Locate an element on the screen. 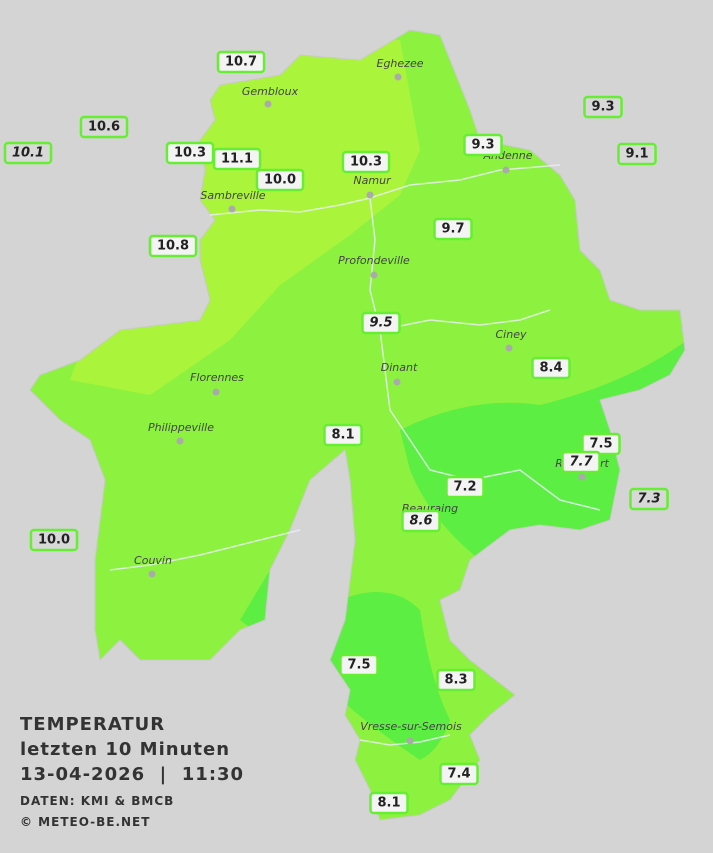 The width and height of the screenshot is (713, 853). station: 7.2 is located at coordinates (465, 487).